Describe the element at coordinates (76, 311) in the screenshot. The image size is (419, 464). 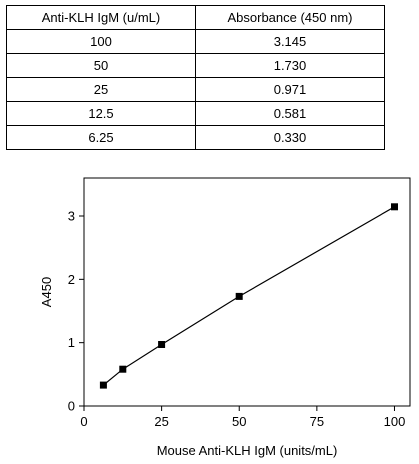
I see `y-axis: 0 1 2 3` at that location.